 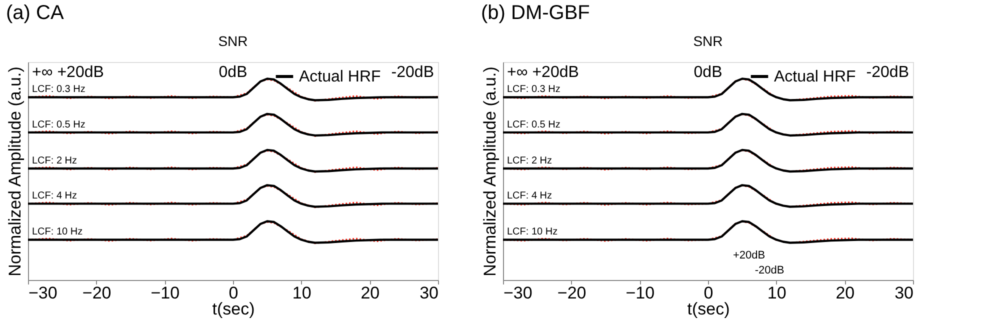 I want to click on chart-title: (a) CA, so click(x=35, y=13).